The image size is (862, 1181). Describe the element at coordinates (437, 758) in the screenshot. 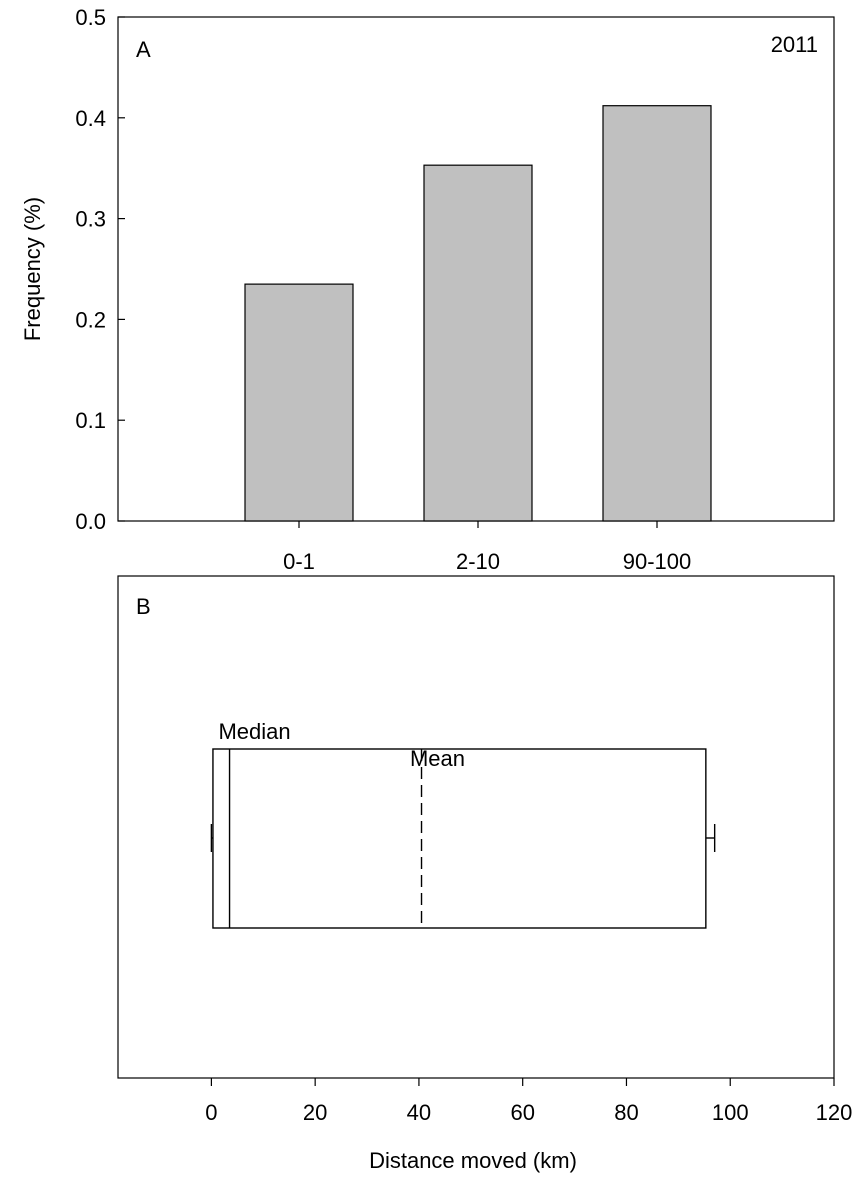

I see `mean-annotation: Mean` at that location.